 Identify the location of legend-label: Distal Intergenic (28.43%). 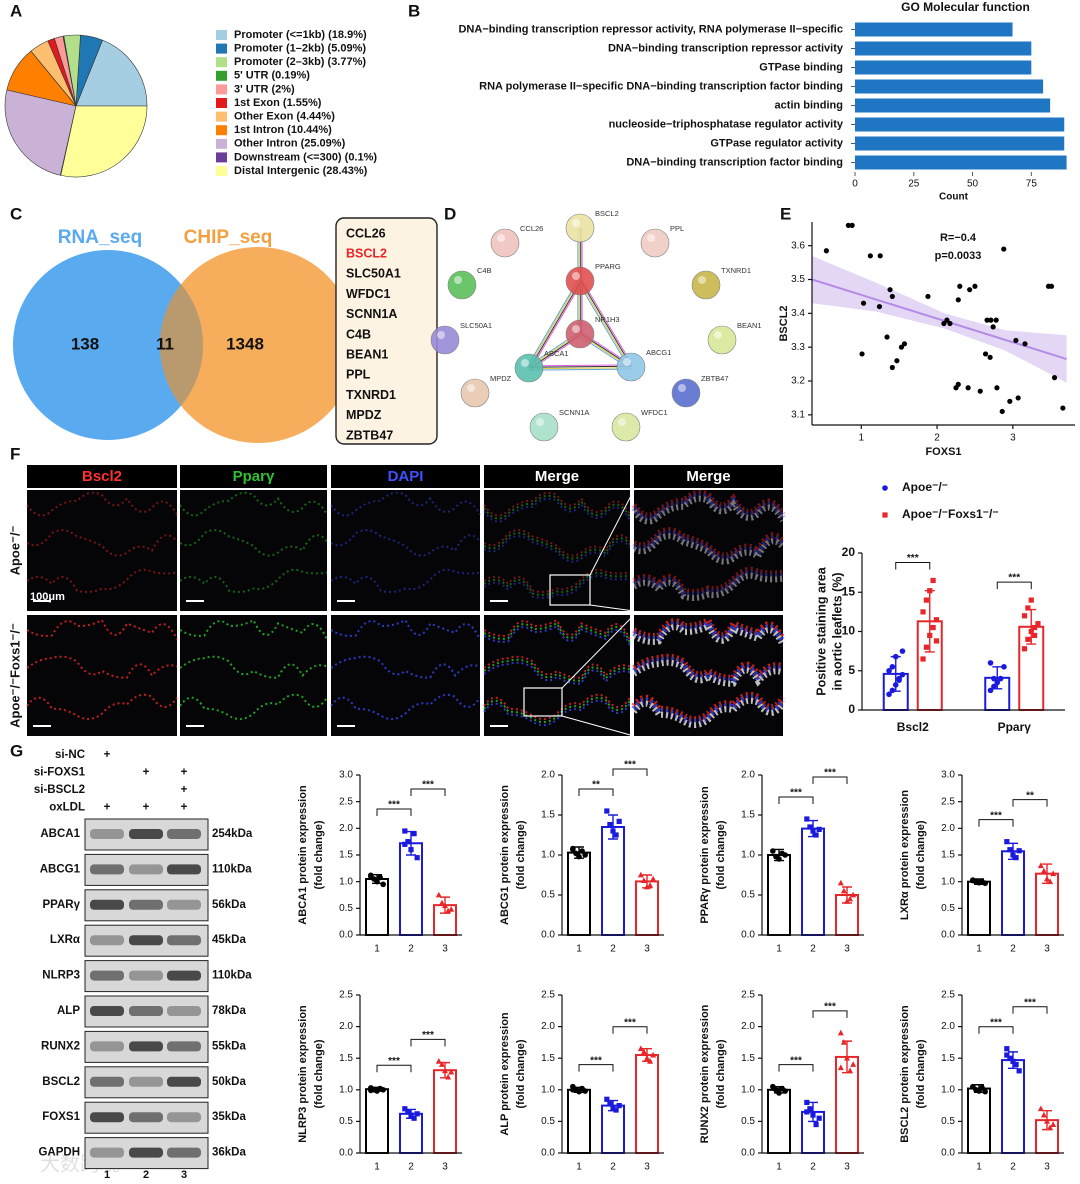
(301, 171).